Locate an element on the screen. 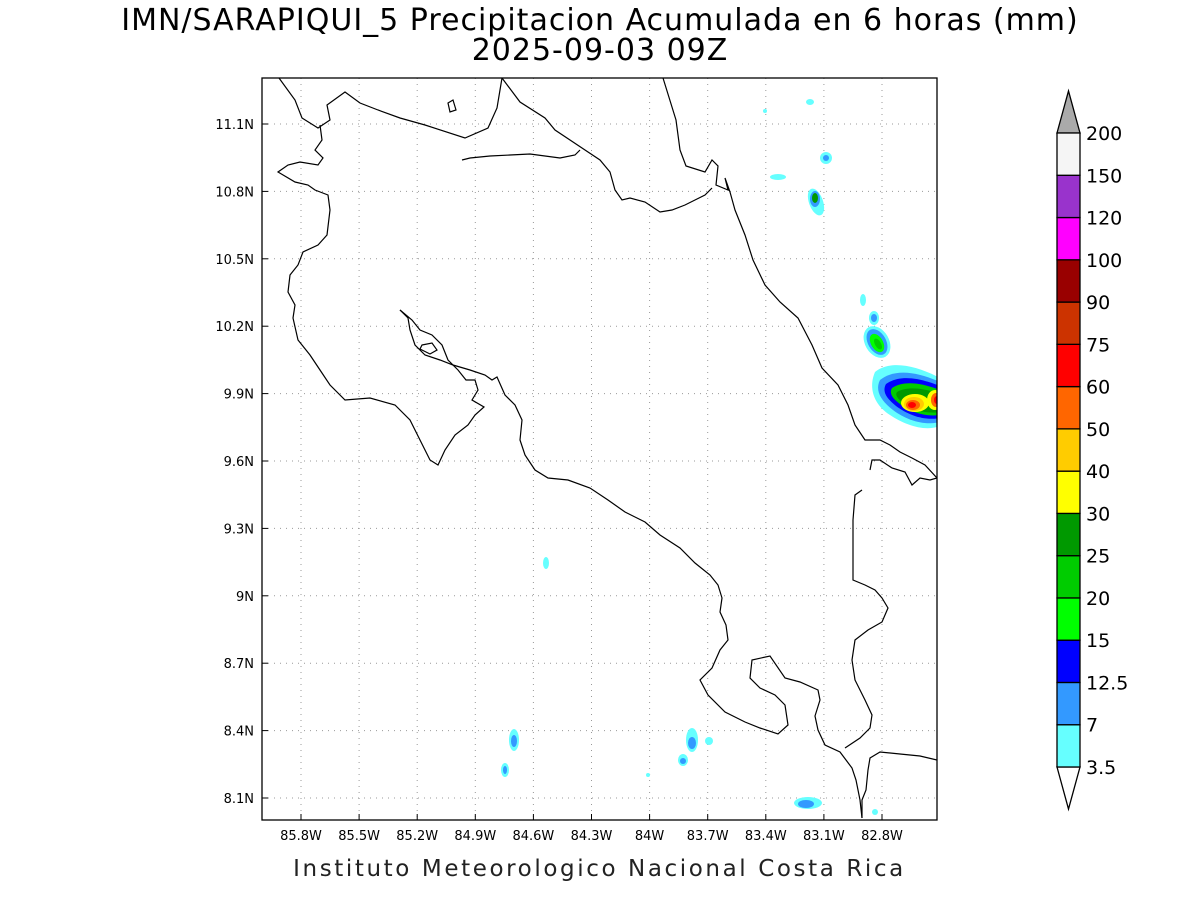 This screenshot has width=1200, height=900. x-tick-label: 85.2W is located at coordinates (417, 836).